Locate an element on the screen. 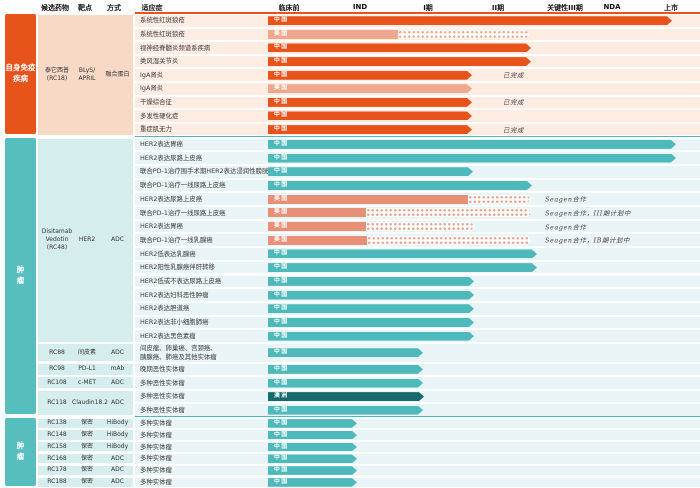  pipeline-row: 间皮瘤、卵巢癌、宫颈癌、 胰腺癌、肺癌及其他实体瘤 中国 is located at coordinates (417, 353).